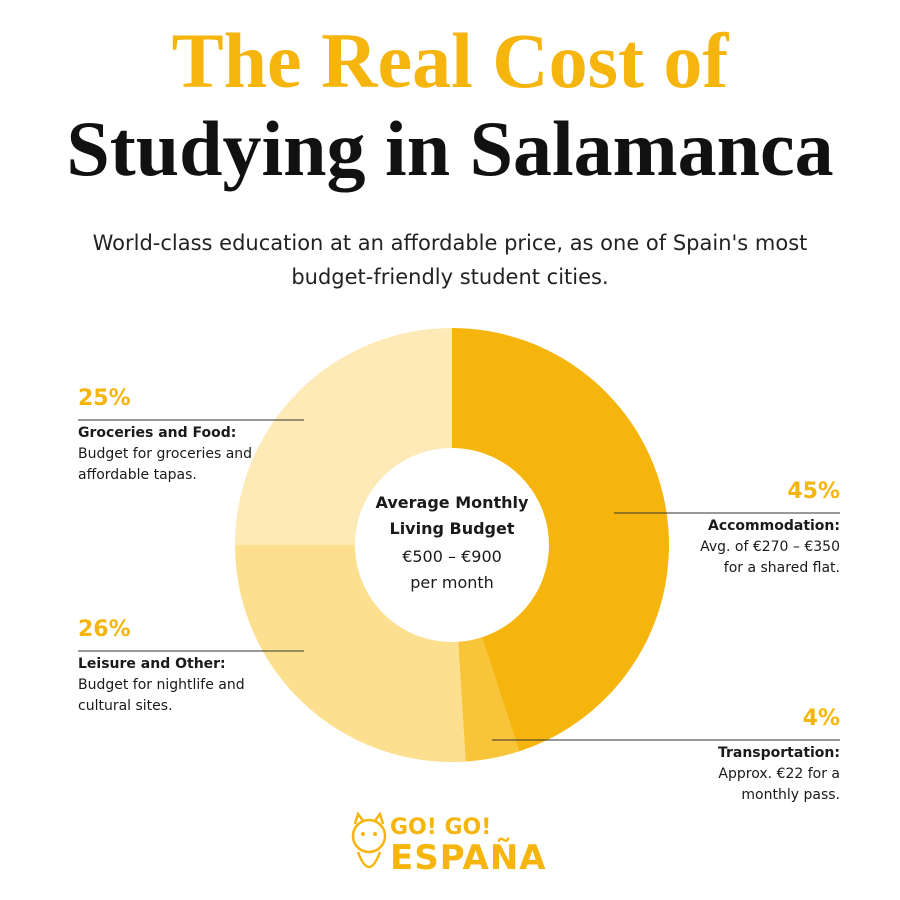  What do you see at coordinates (452, 582) in the screenshot?
I see `center-unit: per month` at bounding box center [452, 582].